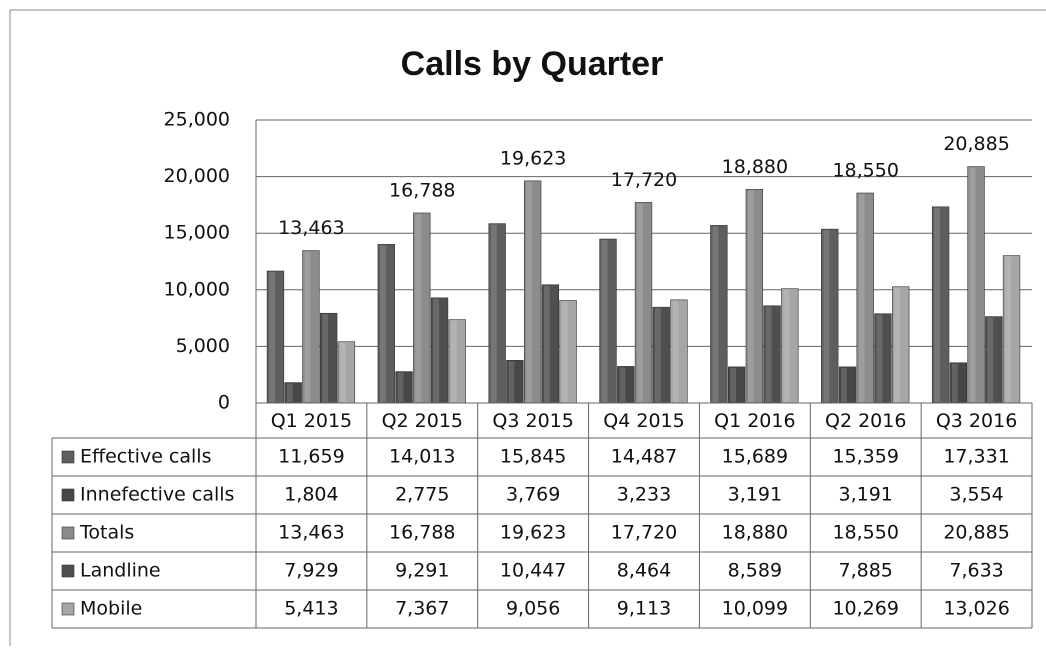 This screenshot has height=650, width=1046. What do you see at coordinates (865, 533) in the screenshot?
I see `table-cell: 18,550` at bounding box center [865, 533].